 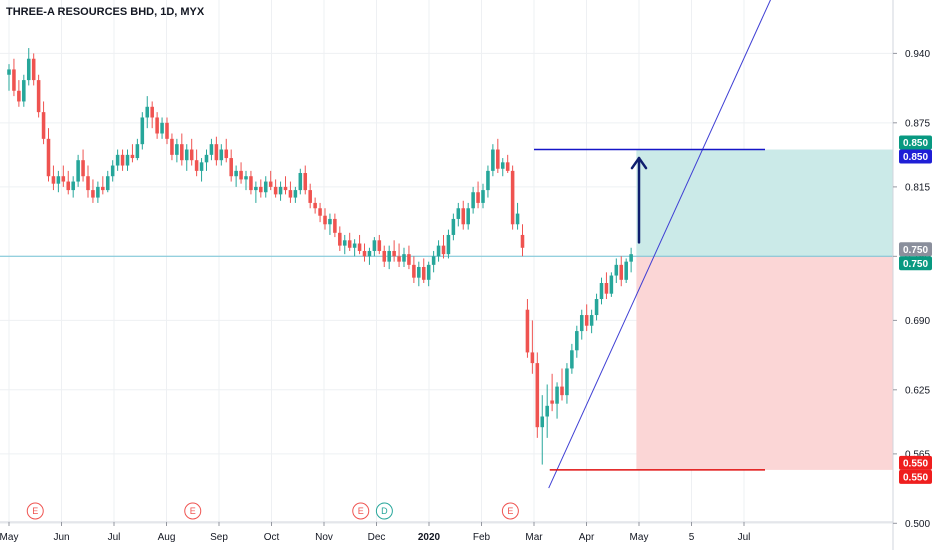 I want to click on price-tick-label: 0.500, so click(x=917, y=524).